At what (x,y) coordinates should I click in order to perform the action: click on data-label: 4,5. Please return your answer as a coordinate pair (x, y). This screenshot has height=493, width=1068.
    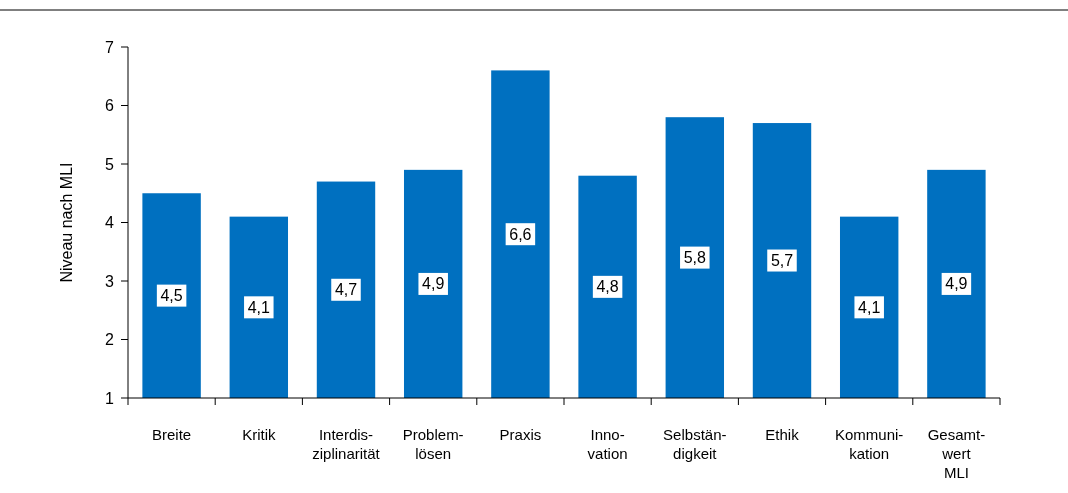
    Looking at the image, I should click on (171, 296).